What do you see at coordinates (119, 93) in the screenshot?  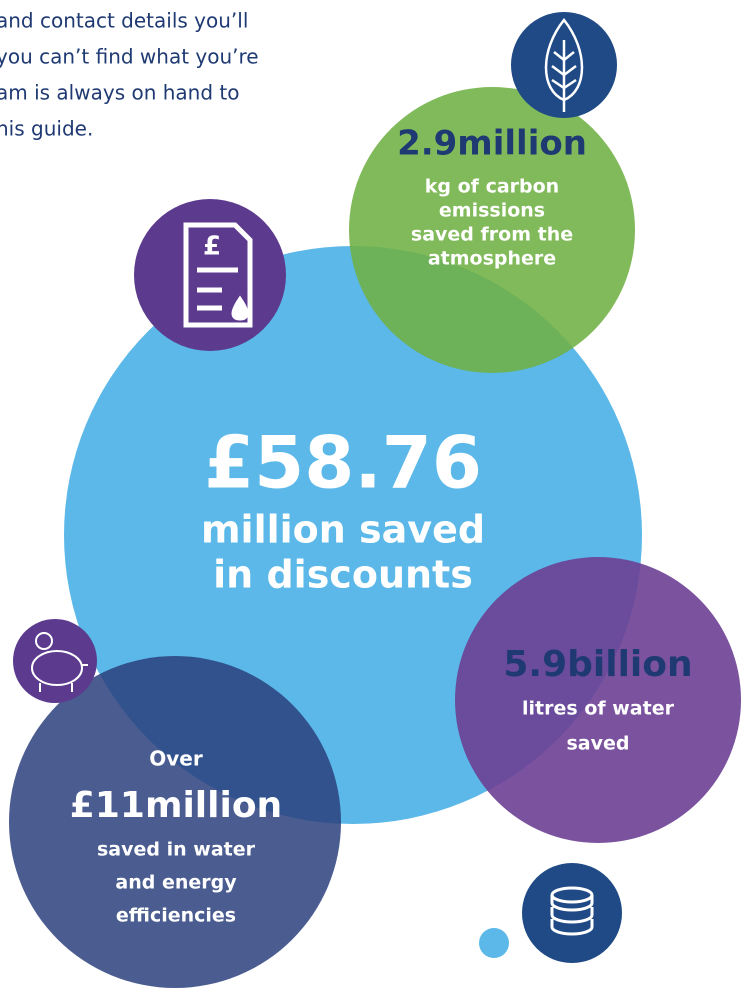 I see `intro-line: am is always on hand to` at bounding box center [119, 93].